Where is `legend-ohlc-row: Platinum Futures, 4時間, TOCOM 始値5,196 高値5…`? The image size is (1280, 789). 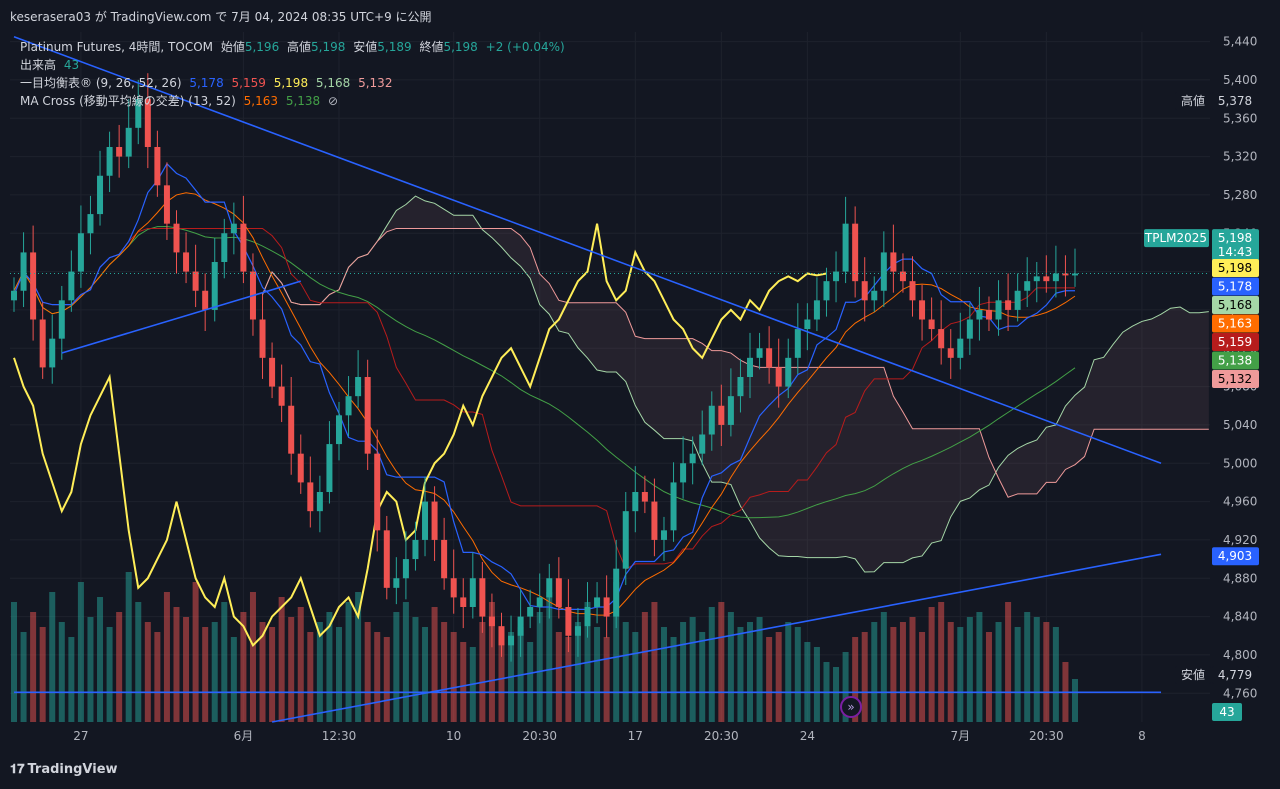 legend-ohlc-row: Platinum Futures, 4時間, TOCOM 始値5,196 高値5… is located at coordinates (294, 47).